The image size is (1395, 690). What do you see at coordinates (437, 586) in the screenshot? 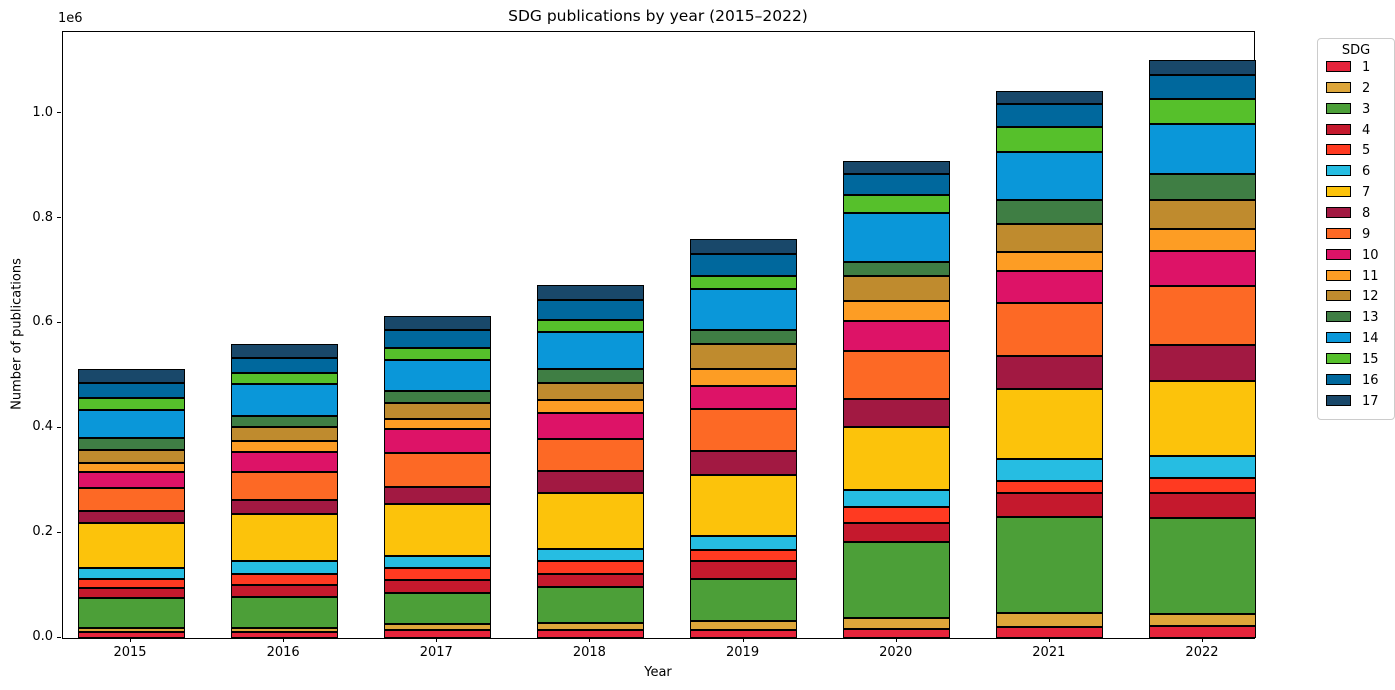
I see `bar-segment-sdg4-2017` at bounding box center [437, 586].